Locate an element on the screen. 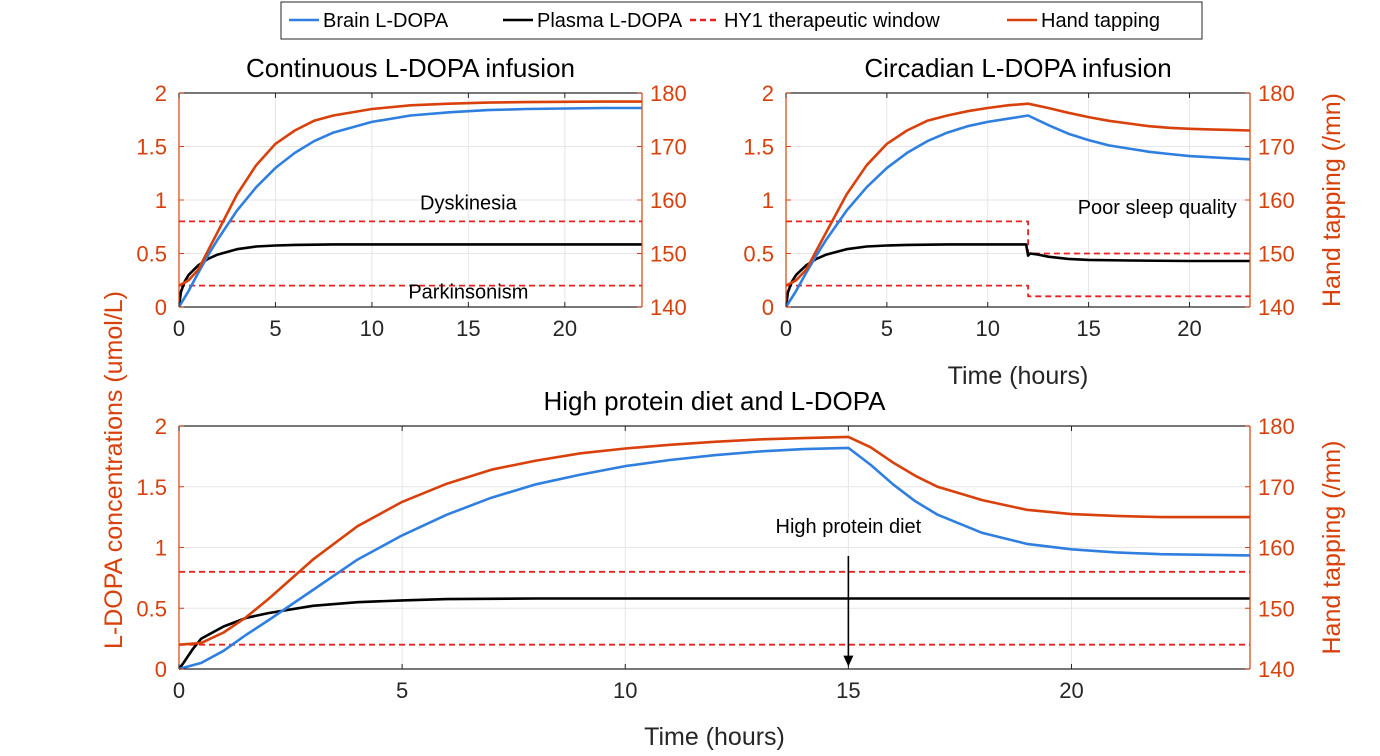 This screenshot has height=756, width=1380. hy1-lower-bound-line is located at coordinates (1018, 291).